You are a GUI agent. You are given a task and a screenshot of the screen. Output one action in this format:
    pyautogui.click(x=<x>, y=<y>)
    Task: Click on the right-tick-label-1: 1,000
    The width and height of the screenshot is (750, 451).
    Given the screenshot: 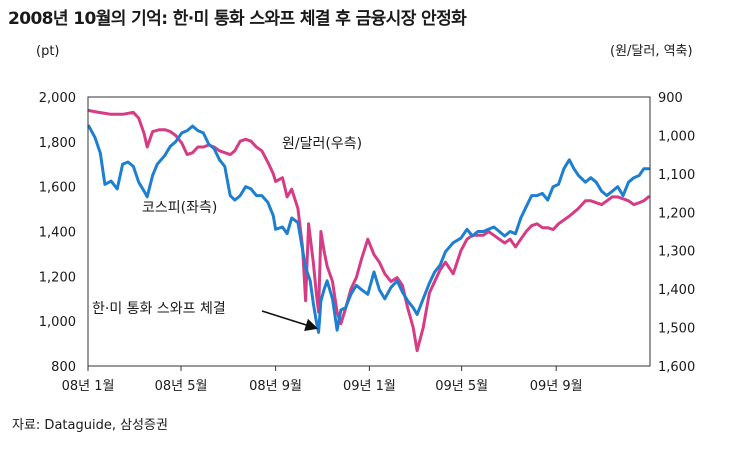 What is the action you would take?
    pyautogui.click(x=676, y=136)
    